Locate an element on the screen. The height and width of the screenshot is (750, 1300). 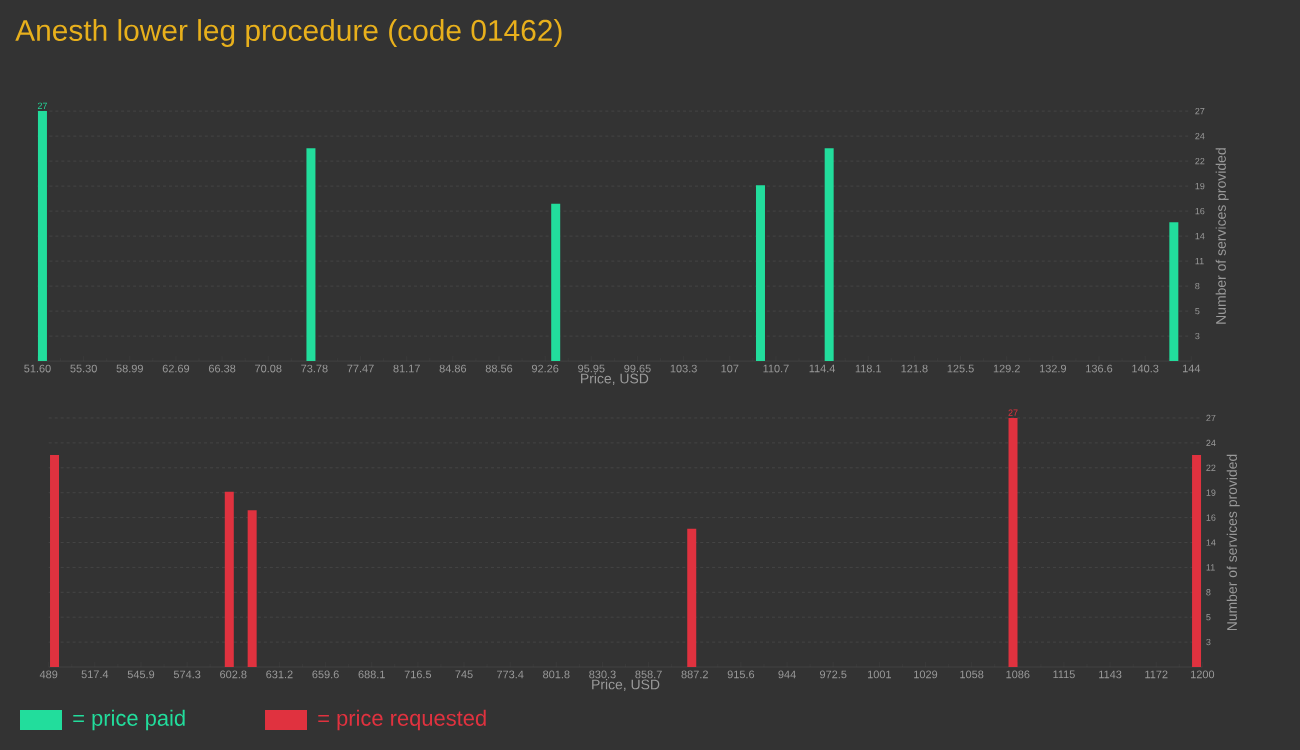
x-tick-label: 136.6 is located at coordinates (1099, 368).